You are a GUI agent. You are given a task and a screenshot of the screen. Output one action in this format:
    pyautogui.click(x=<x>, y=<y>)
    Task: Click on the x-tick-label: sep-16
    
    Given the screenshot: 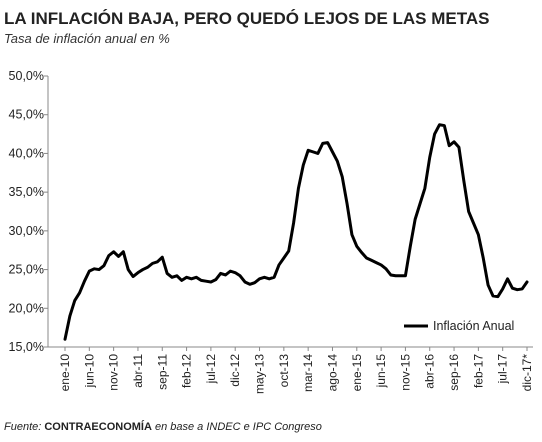 What is the action you would take?
    pyautogui.click(x=454, y=372)
    